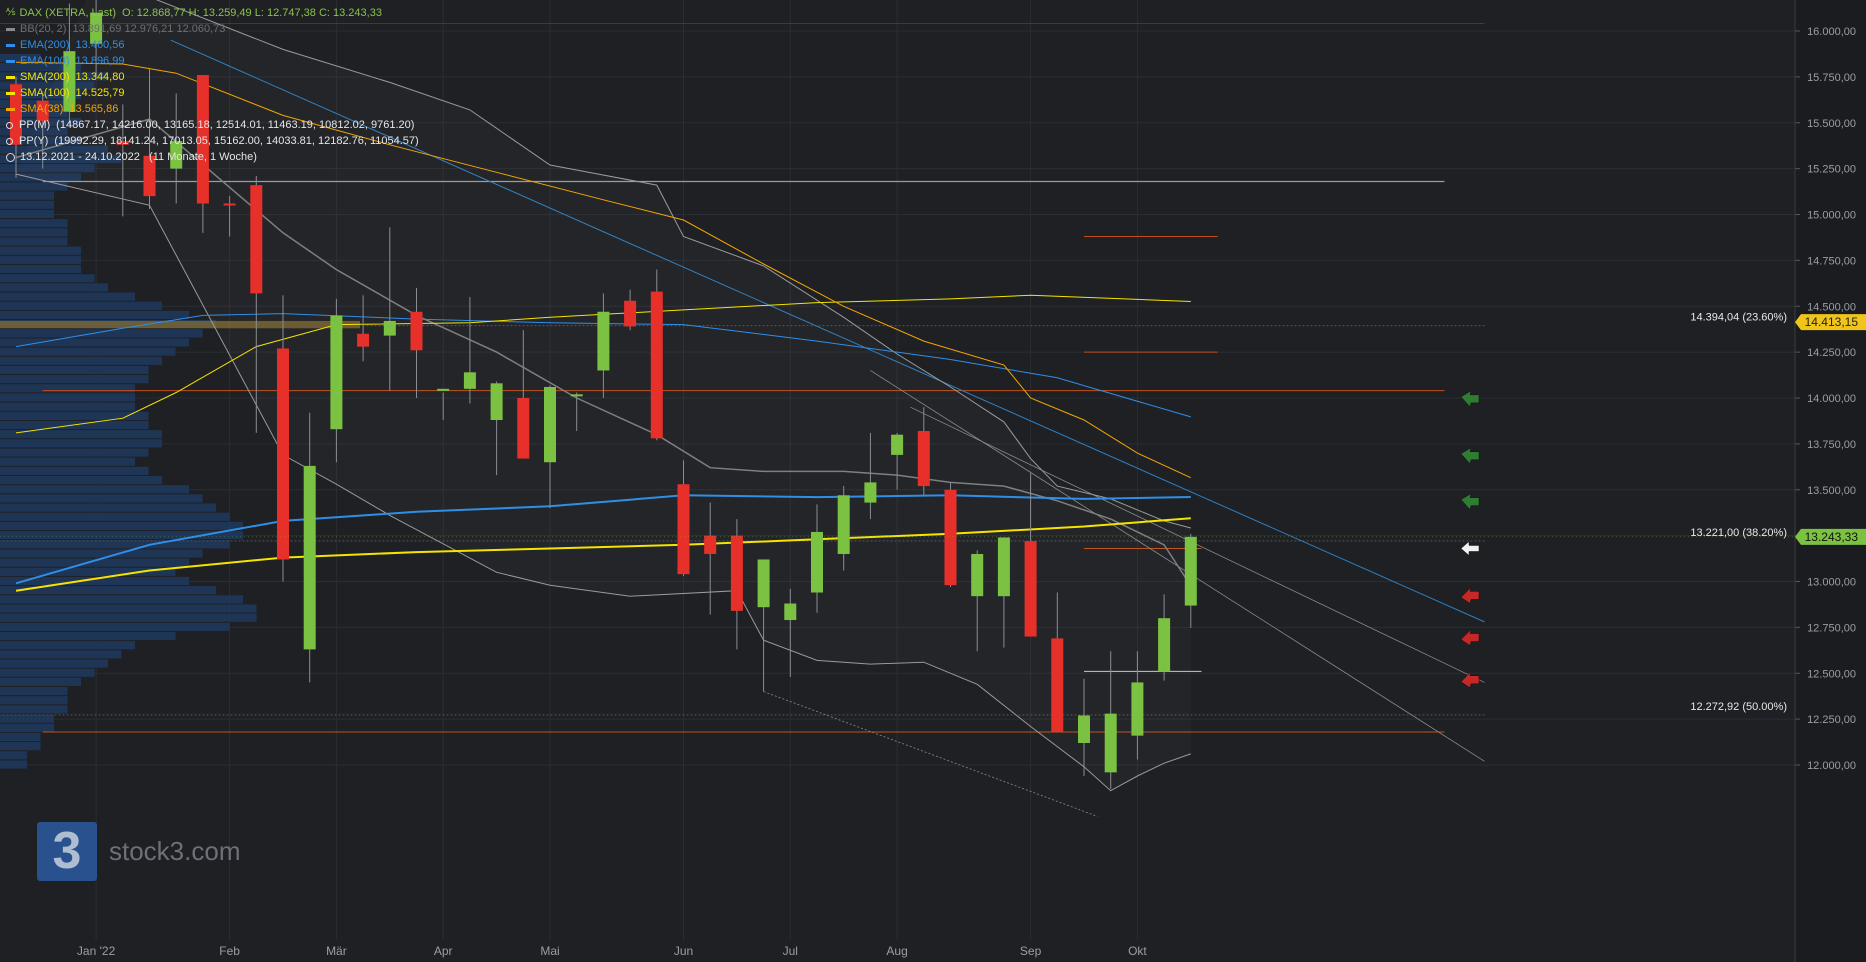 The height and width of the screenshot is (962, 1866). I want to click on y-tick-label: 12.250,00, so click(1831, 720).